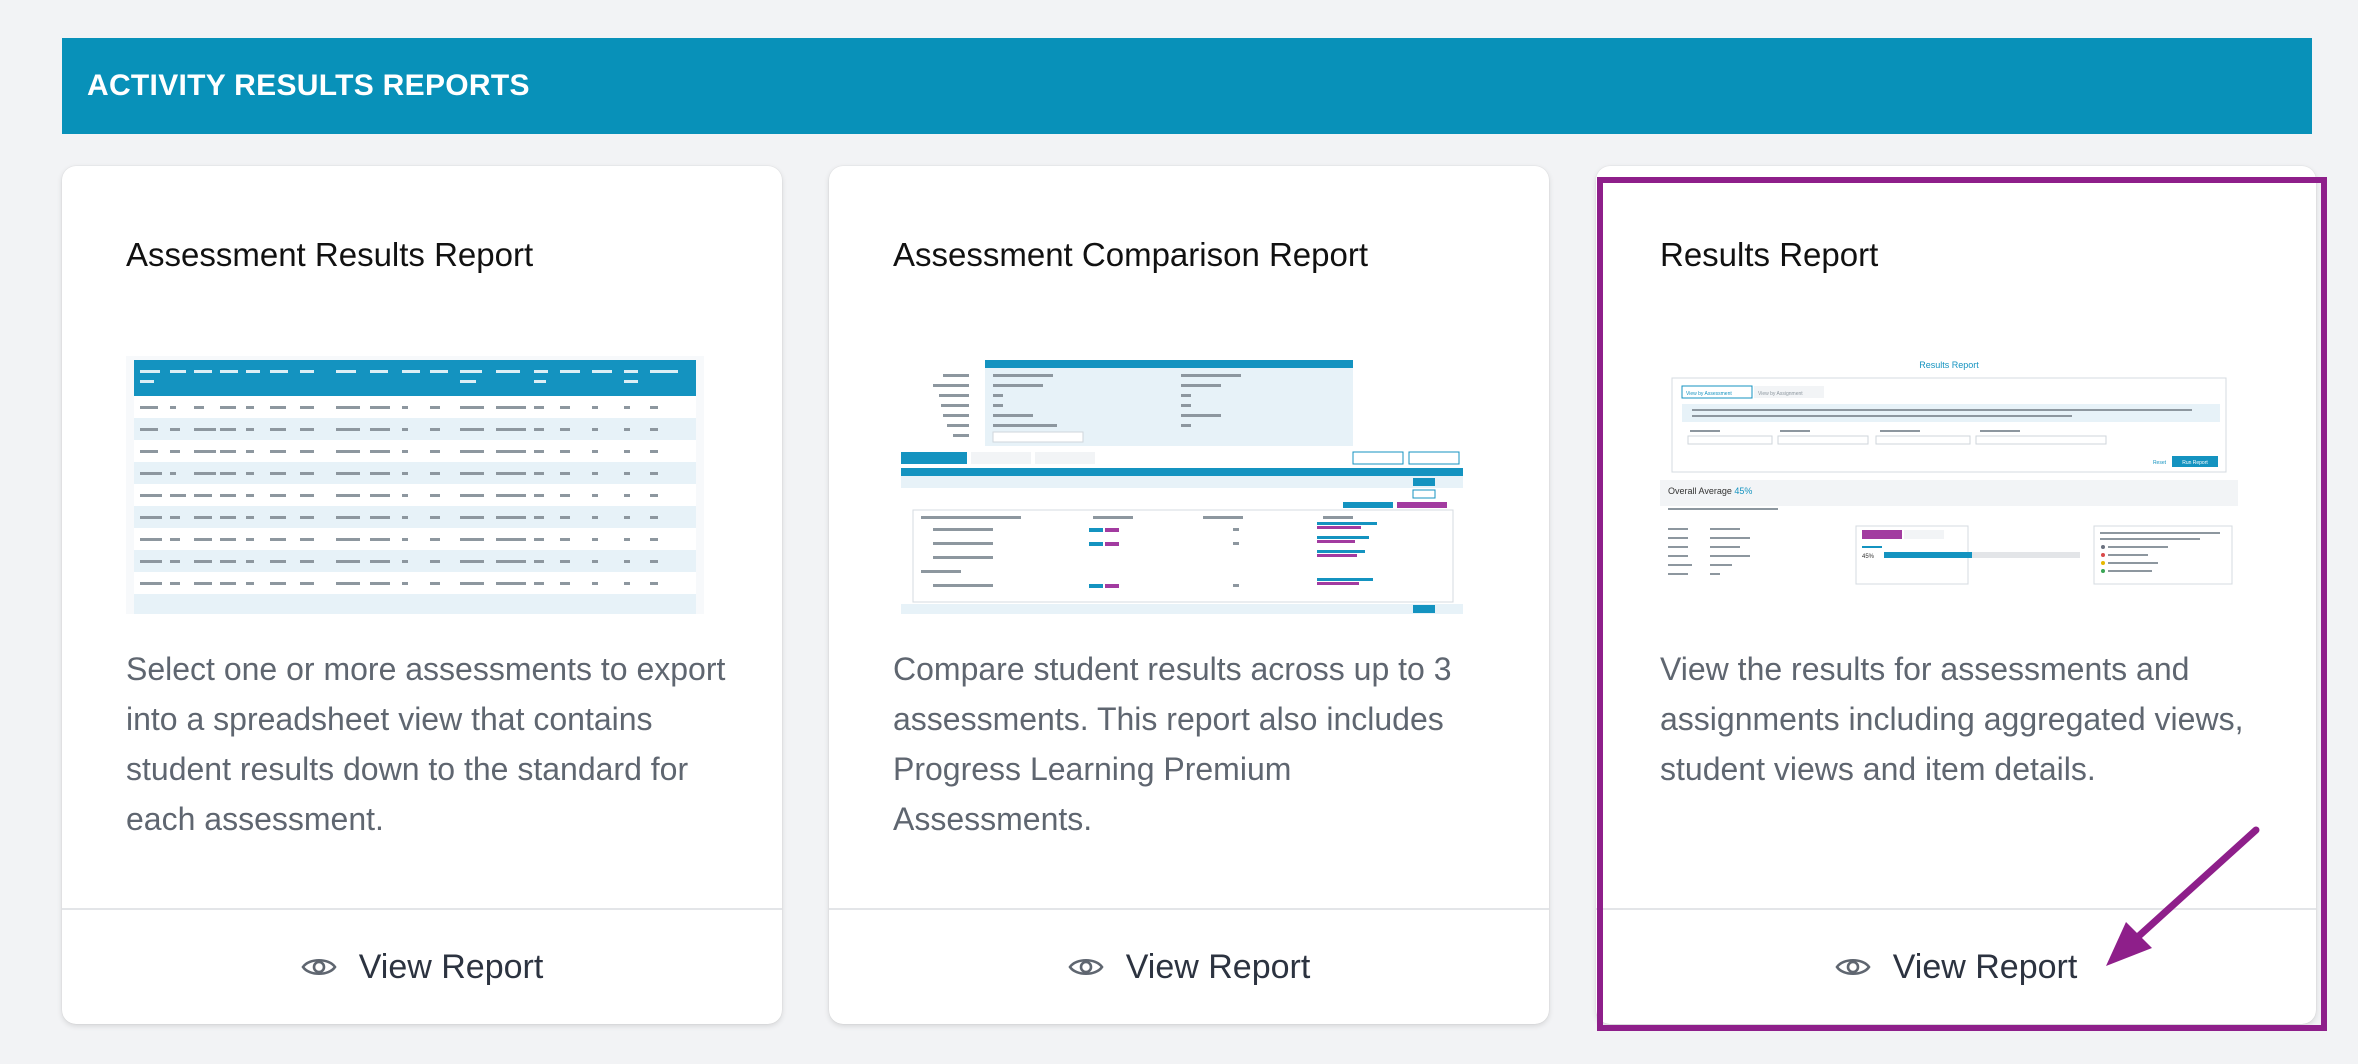 The height and width of the screenshot is (1064, 2358). What do you see at coordinates (2195, 463) in the screenshot?
I see `thumb-run-button: Run Report` at bounding box center [2195, 463].